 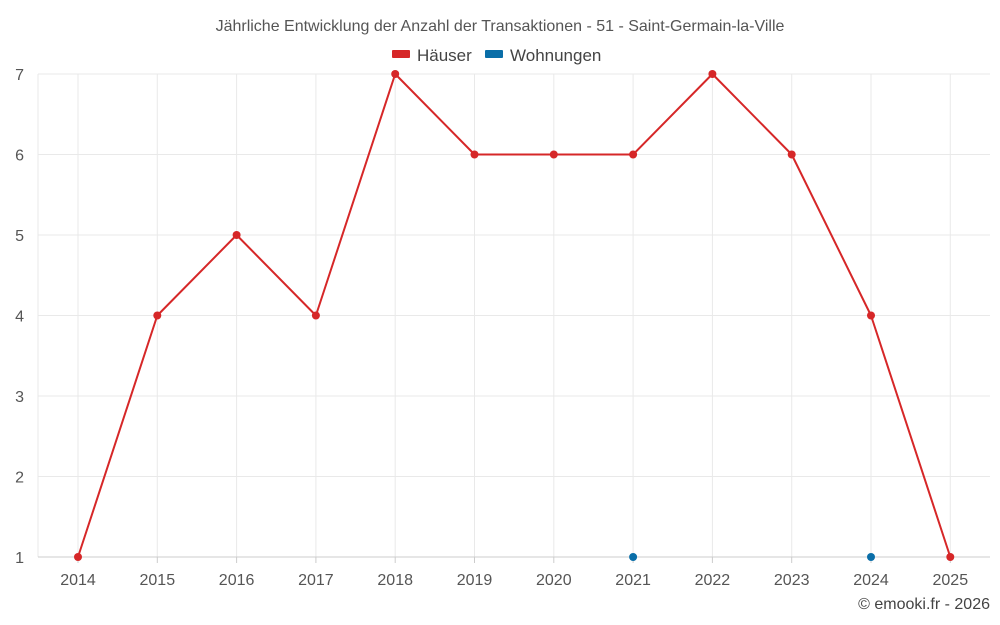 I want to click on x-tick-label: 2024, so click(x=871, y=580).